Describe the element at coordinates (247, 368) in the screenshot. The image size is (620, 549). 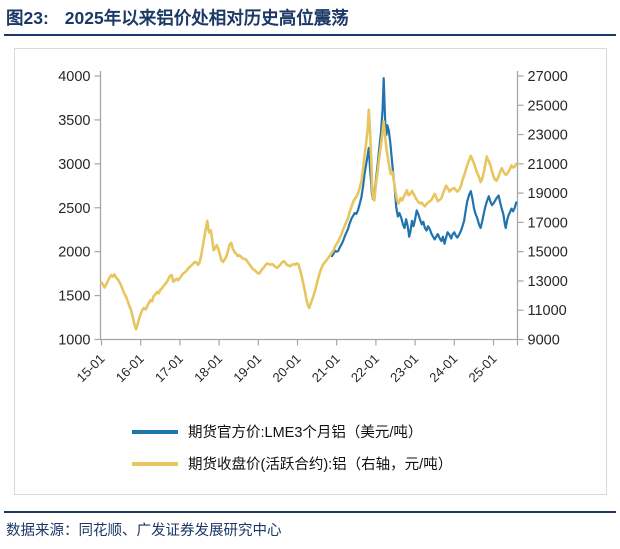
I see `svg-text: 19-01` at that location.